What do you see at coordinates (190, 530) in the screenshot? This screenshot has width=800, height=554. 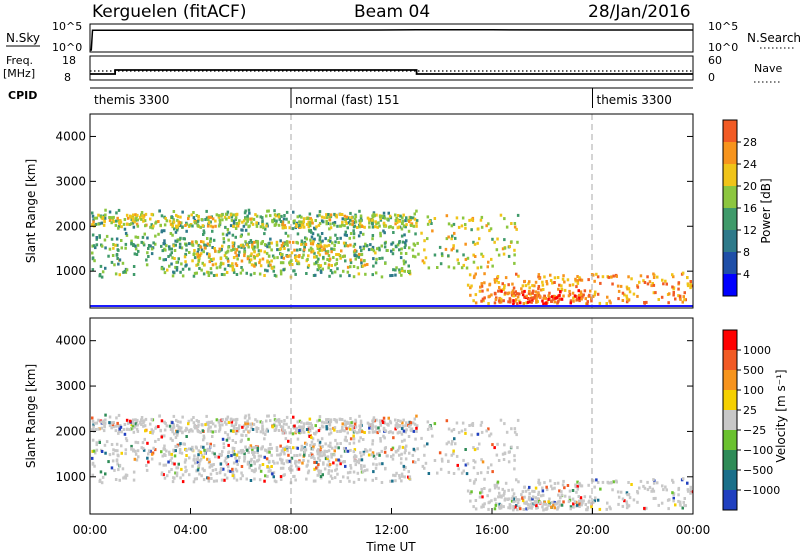 I see `time-tick-label: 04:00` at bounding box center [190, 530].